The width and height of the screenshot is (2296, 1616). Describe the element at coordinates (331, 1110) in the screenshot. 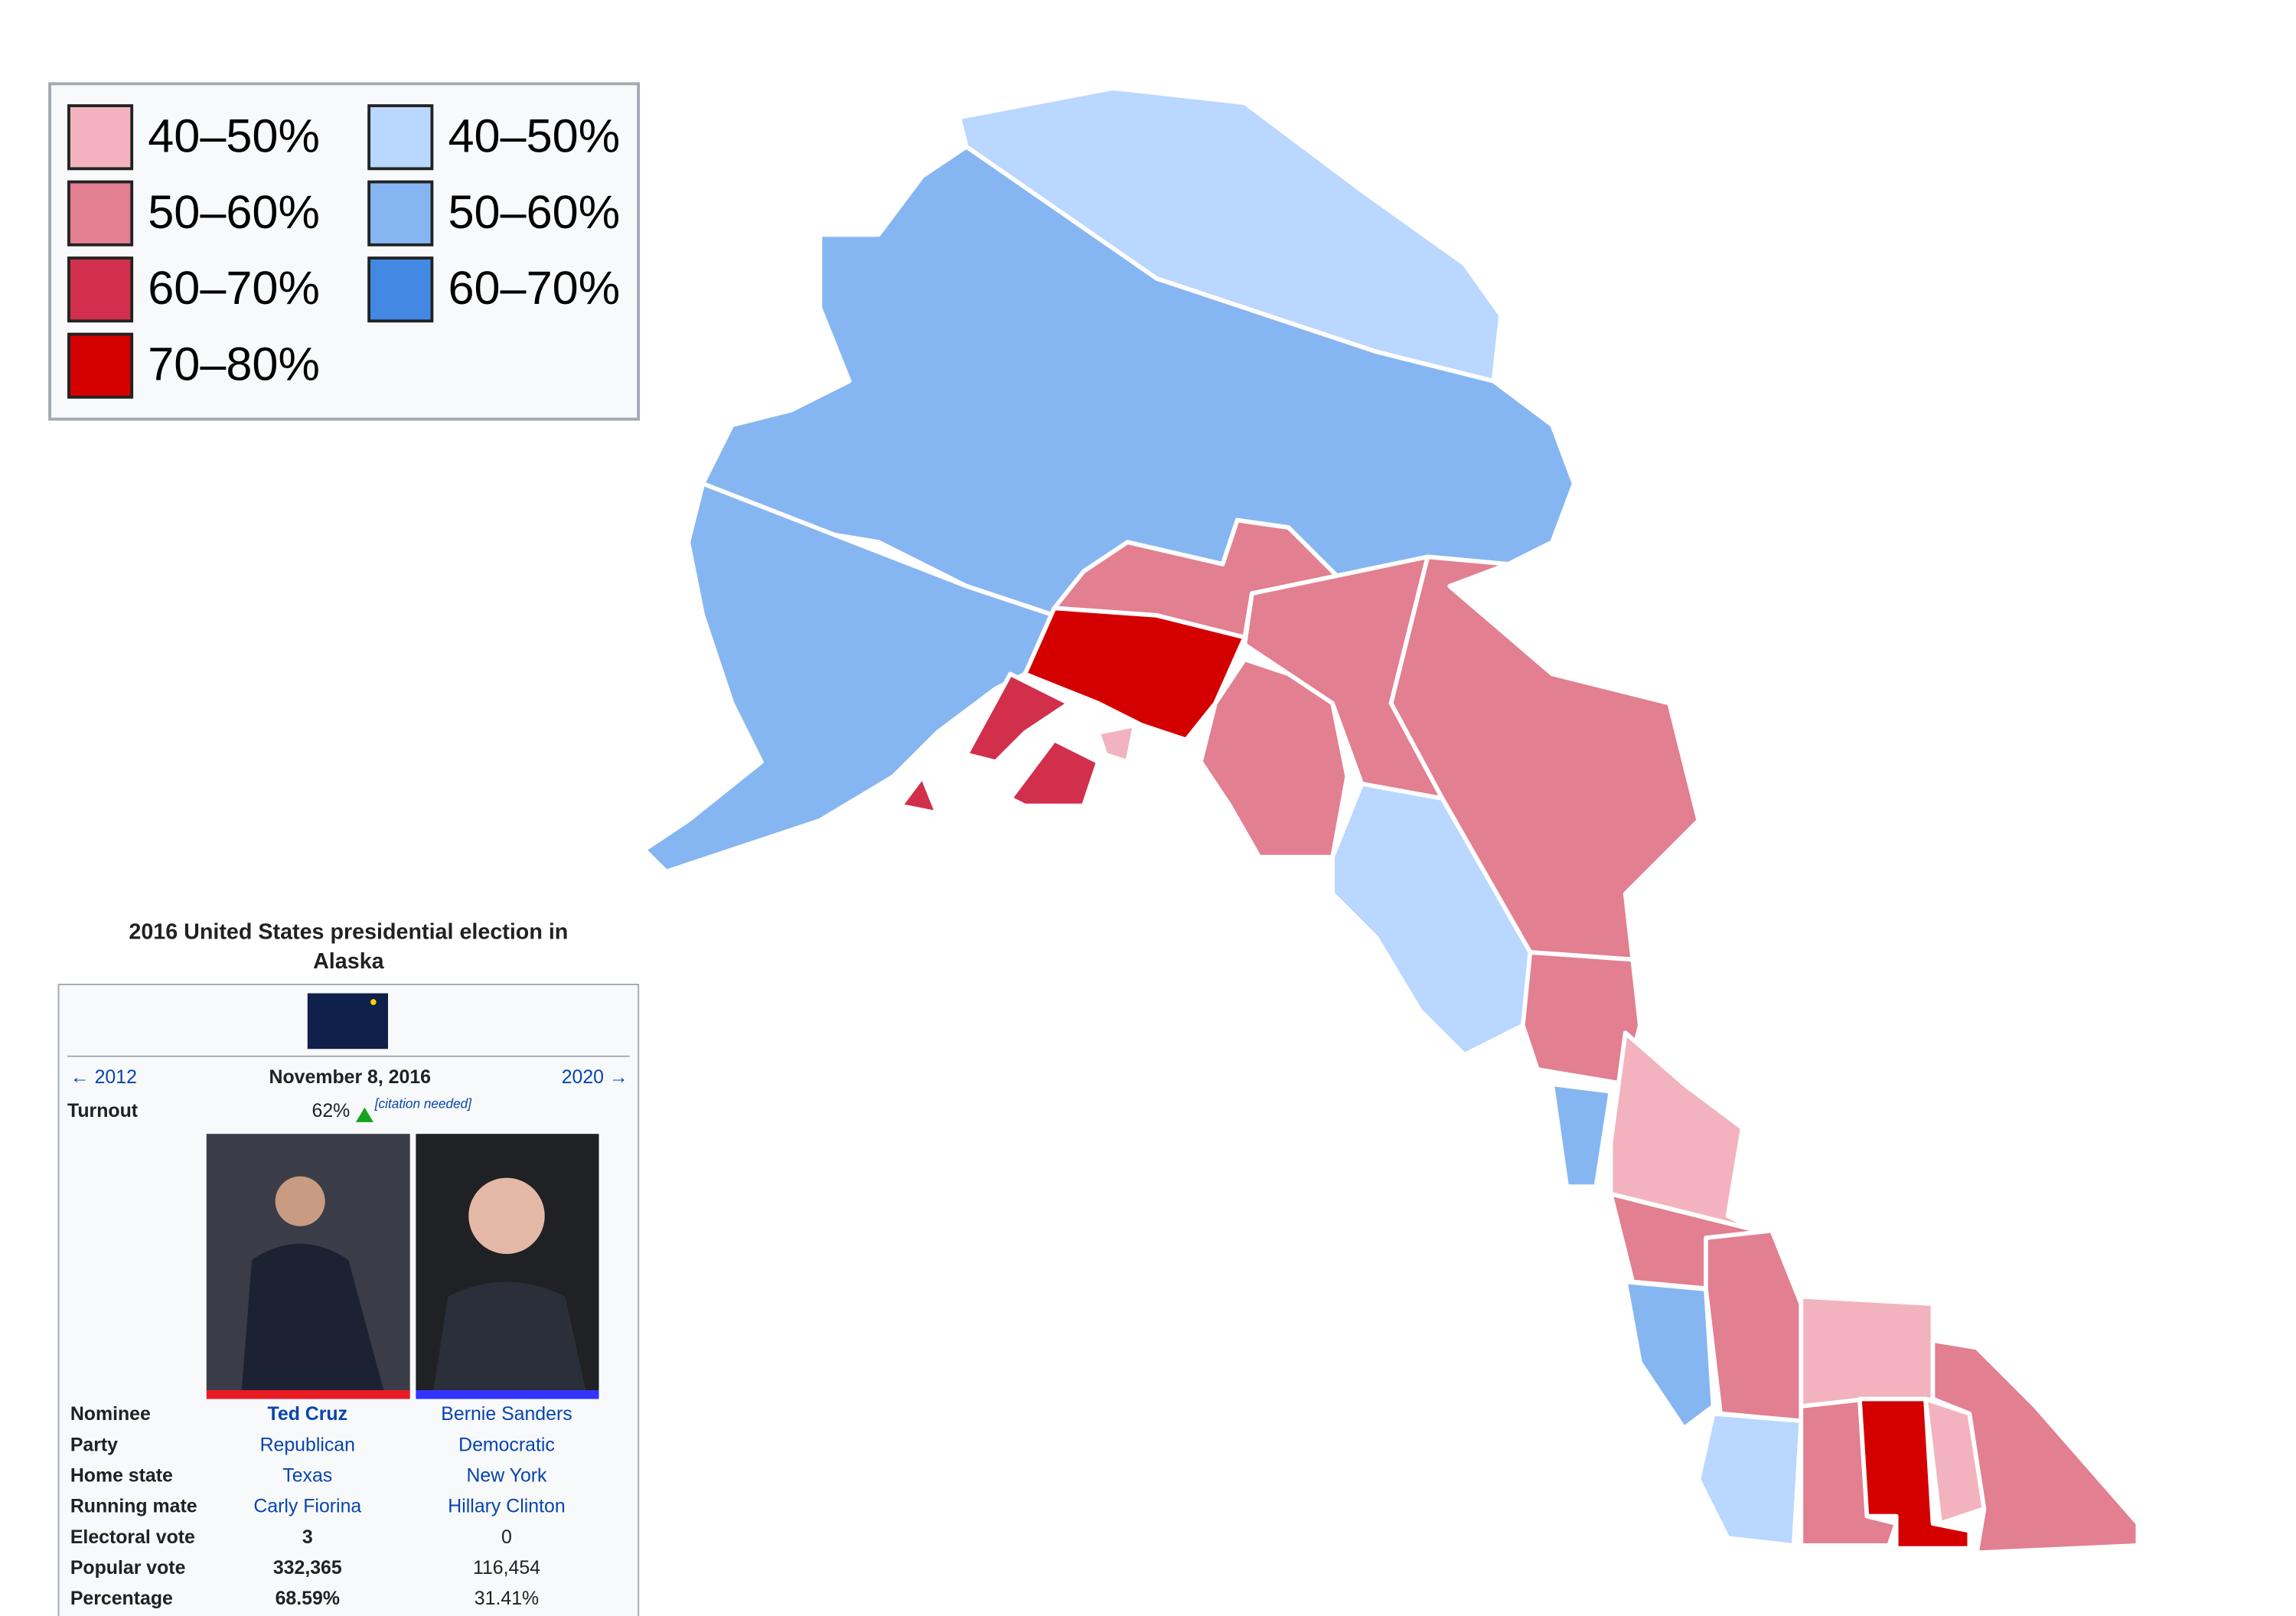

I see `turnout-value: 62%` at that location.